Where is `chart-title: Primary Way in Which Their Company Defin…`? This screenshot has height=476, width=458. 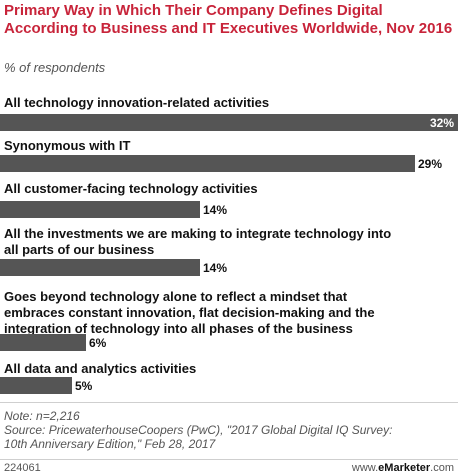
chart-title: Primary Way in Which Their Company Defin… is located at coordinates (228, 19).